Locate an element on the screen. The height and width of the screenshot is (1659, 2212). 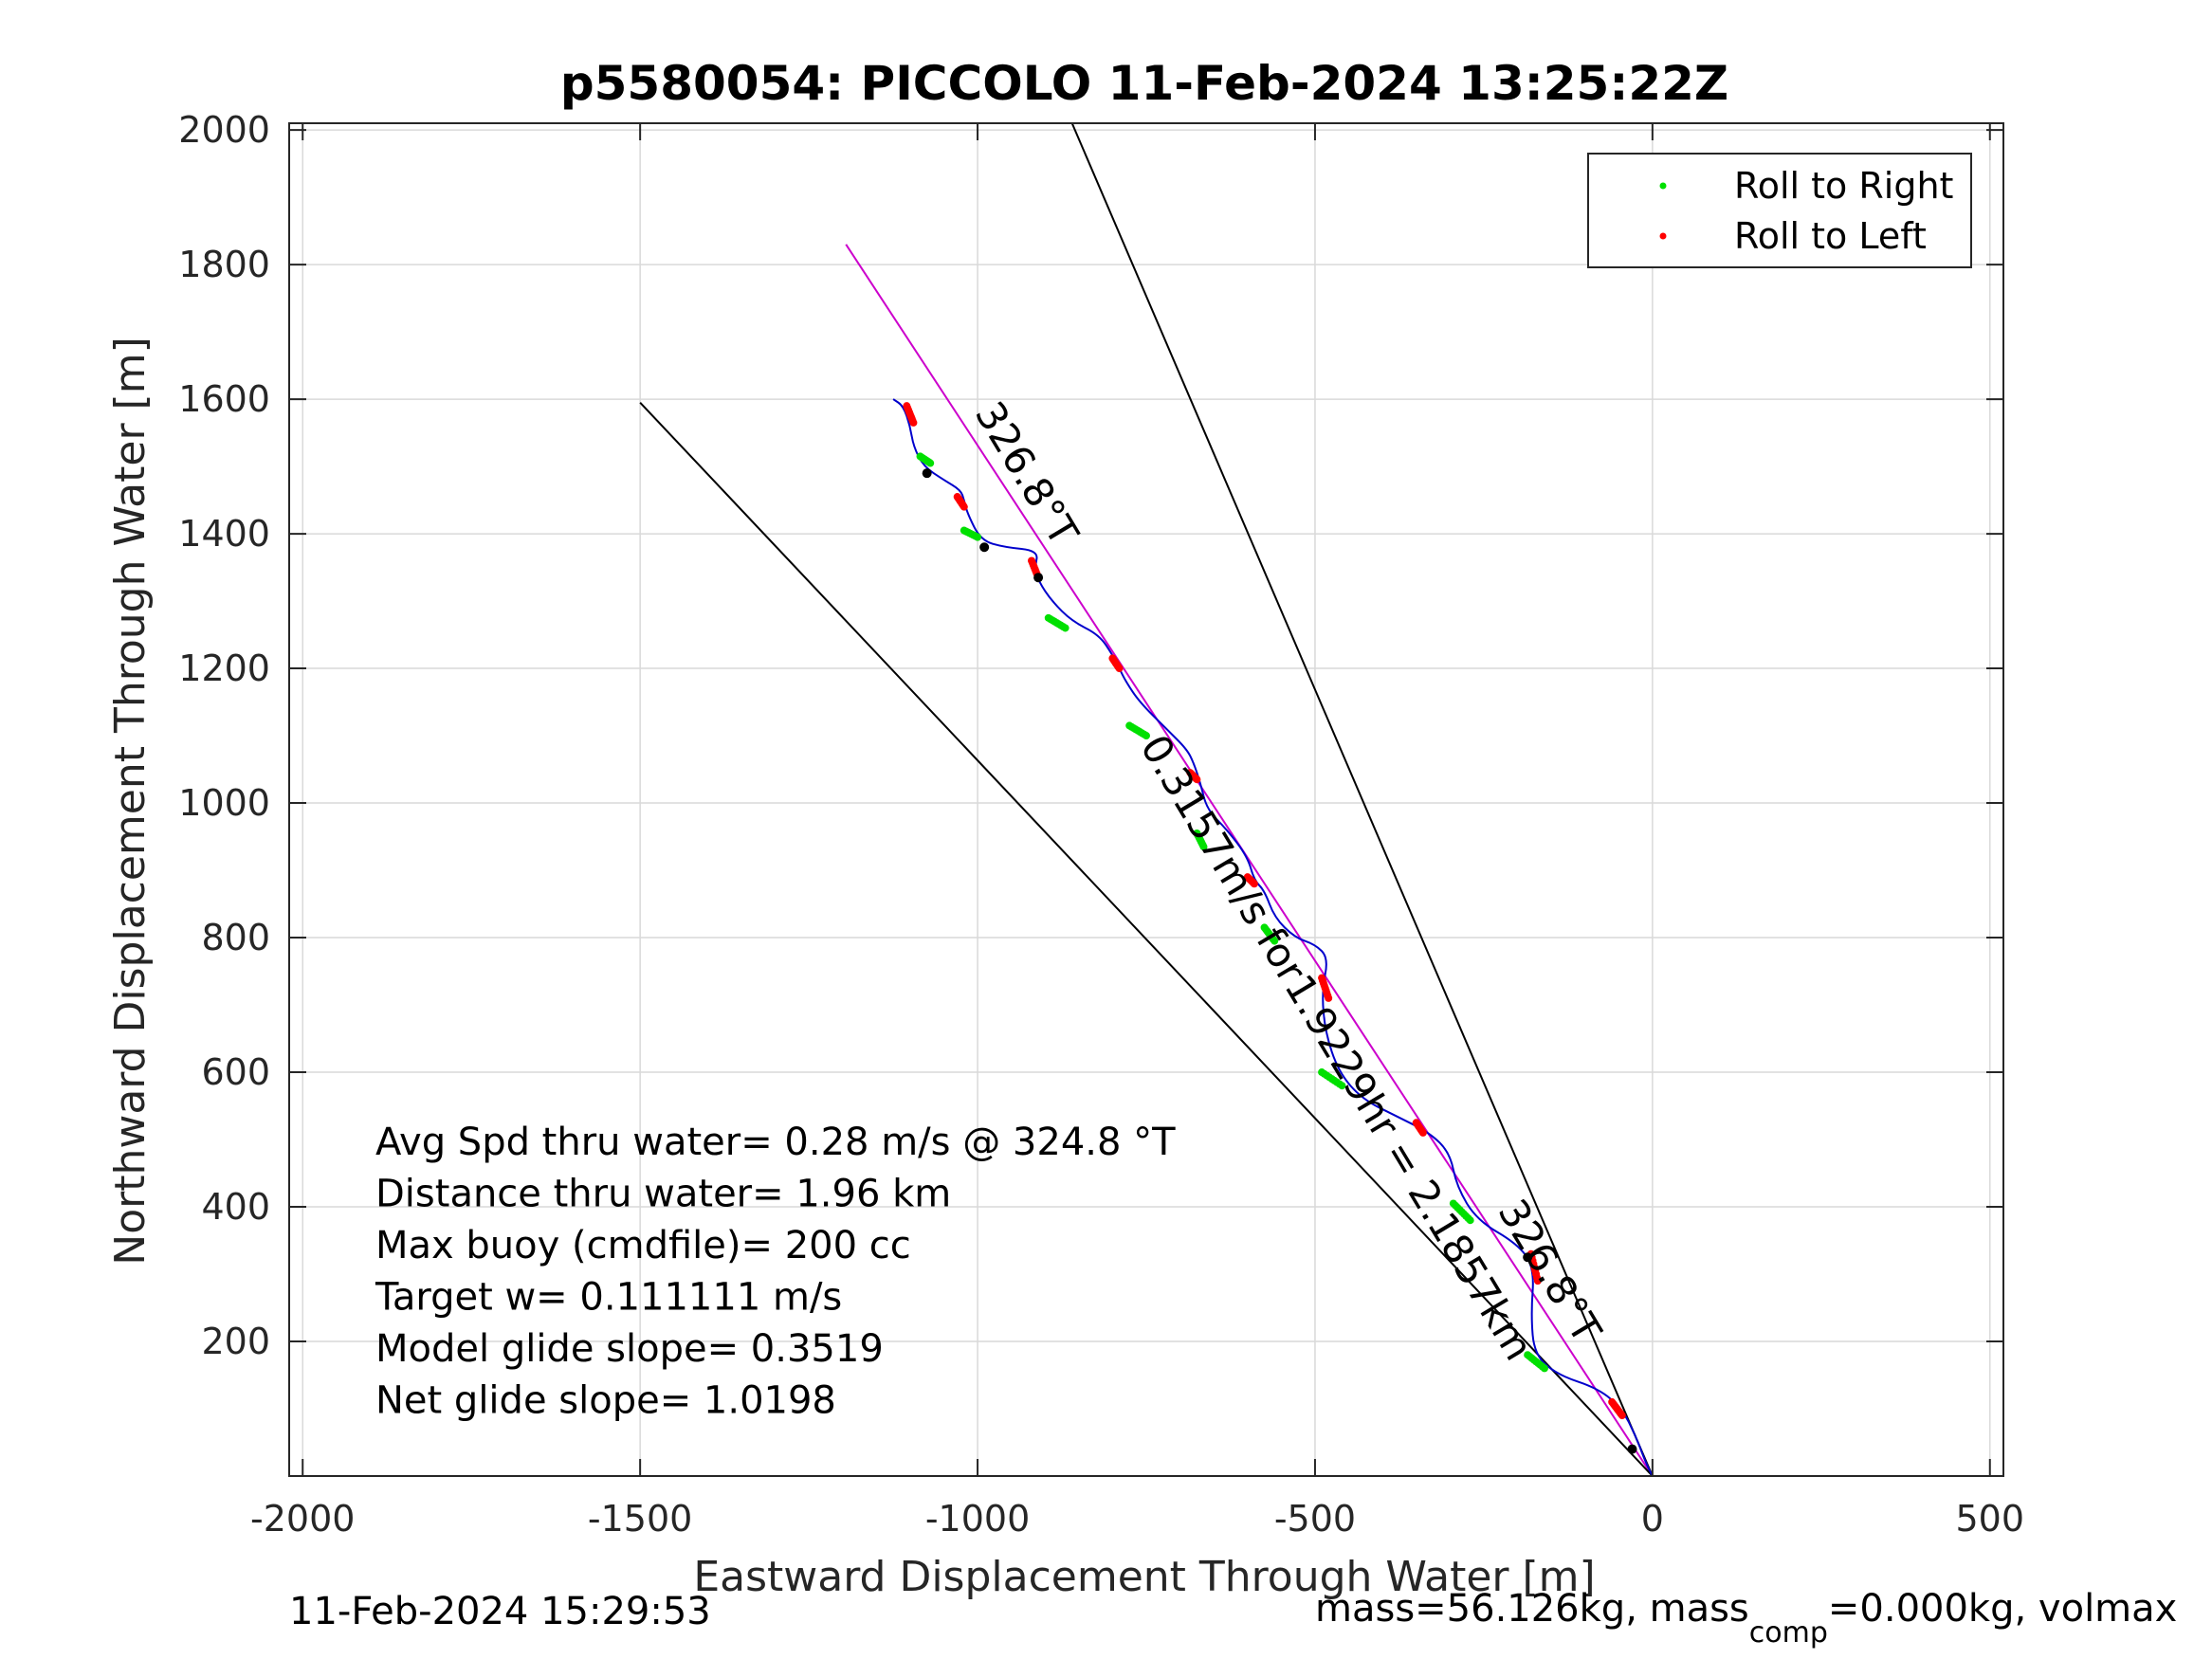
legend-label-roll-left: Roll to Left is located at coordinates (1830, 236).